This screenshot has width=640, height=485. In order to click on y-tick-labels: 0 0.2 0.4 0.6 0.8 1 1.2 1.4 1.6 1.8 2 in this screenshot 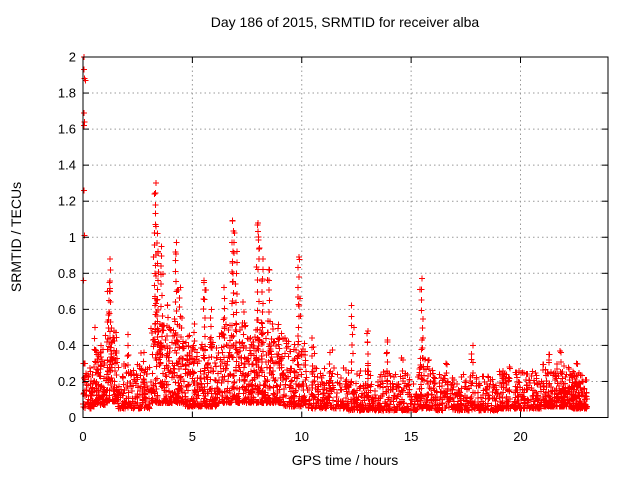, I will do `click(67, 238)`.